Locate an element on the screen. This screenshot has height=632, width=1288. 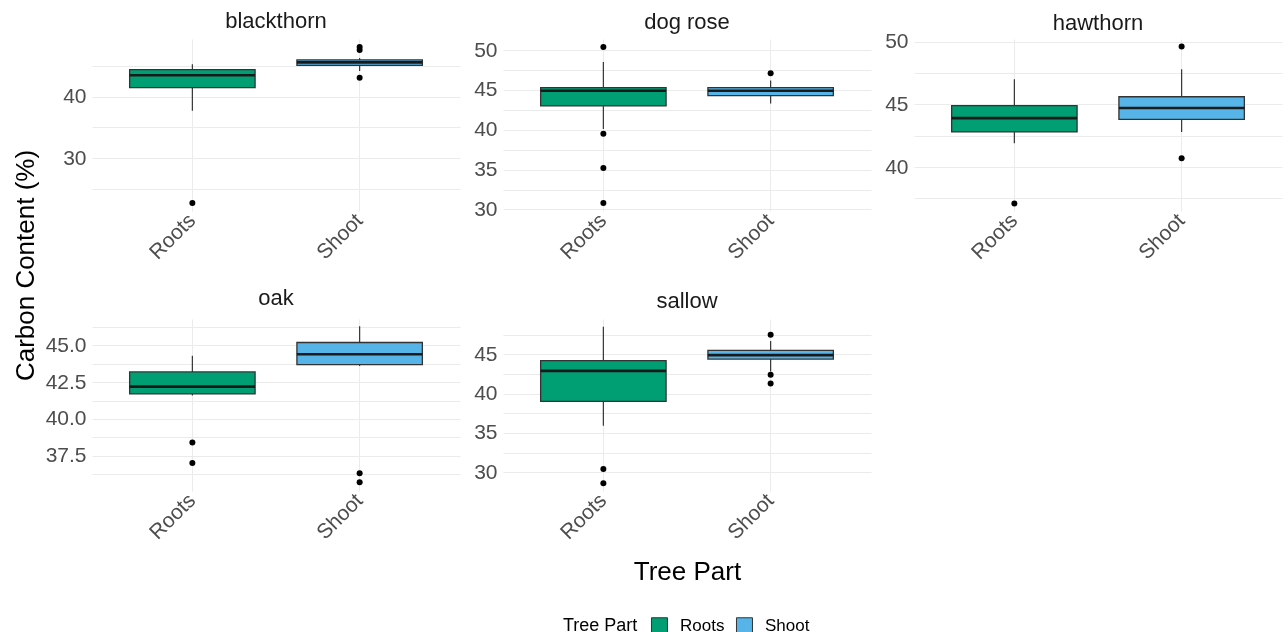
y-tick-label: 45.0 is located at coordinates (66, 344).